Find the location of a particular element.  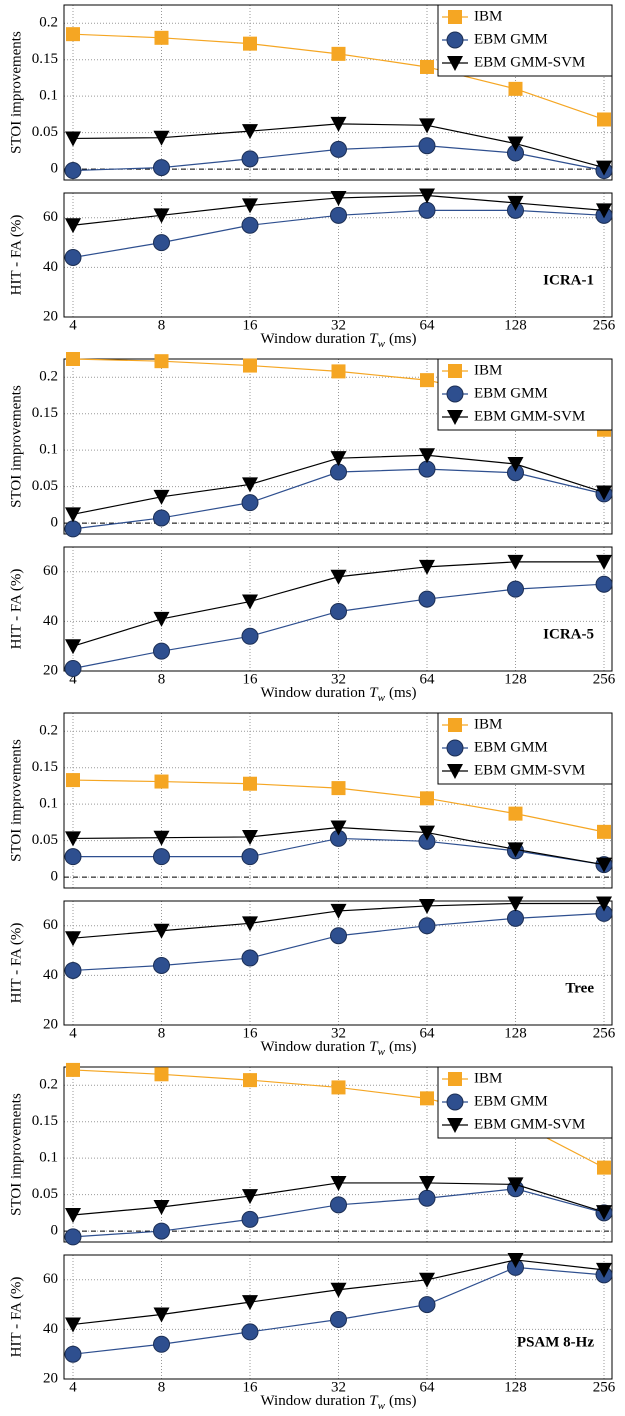

x-label-text: Window duration is located at coordinates (313, 1047).